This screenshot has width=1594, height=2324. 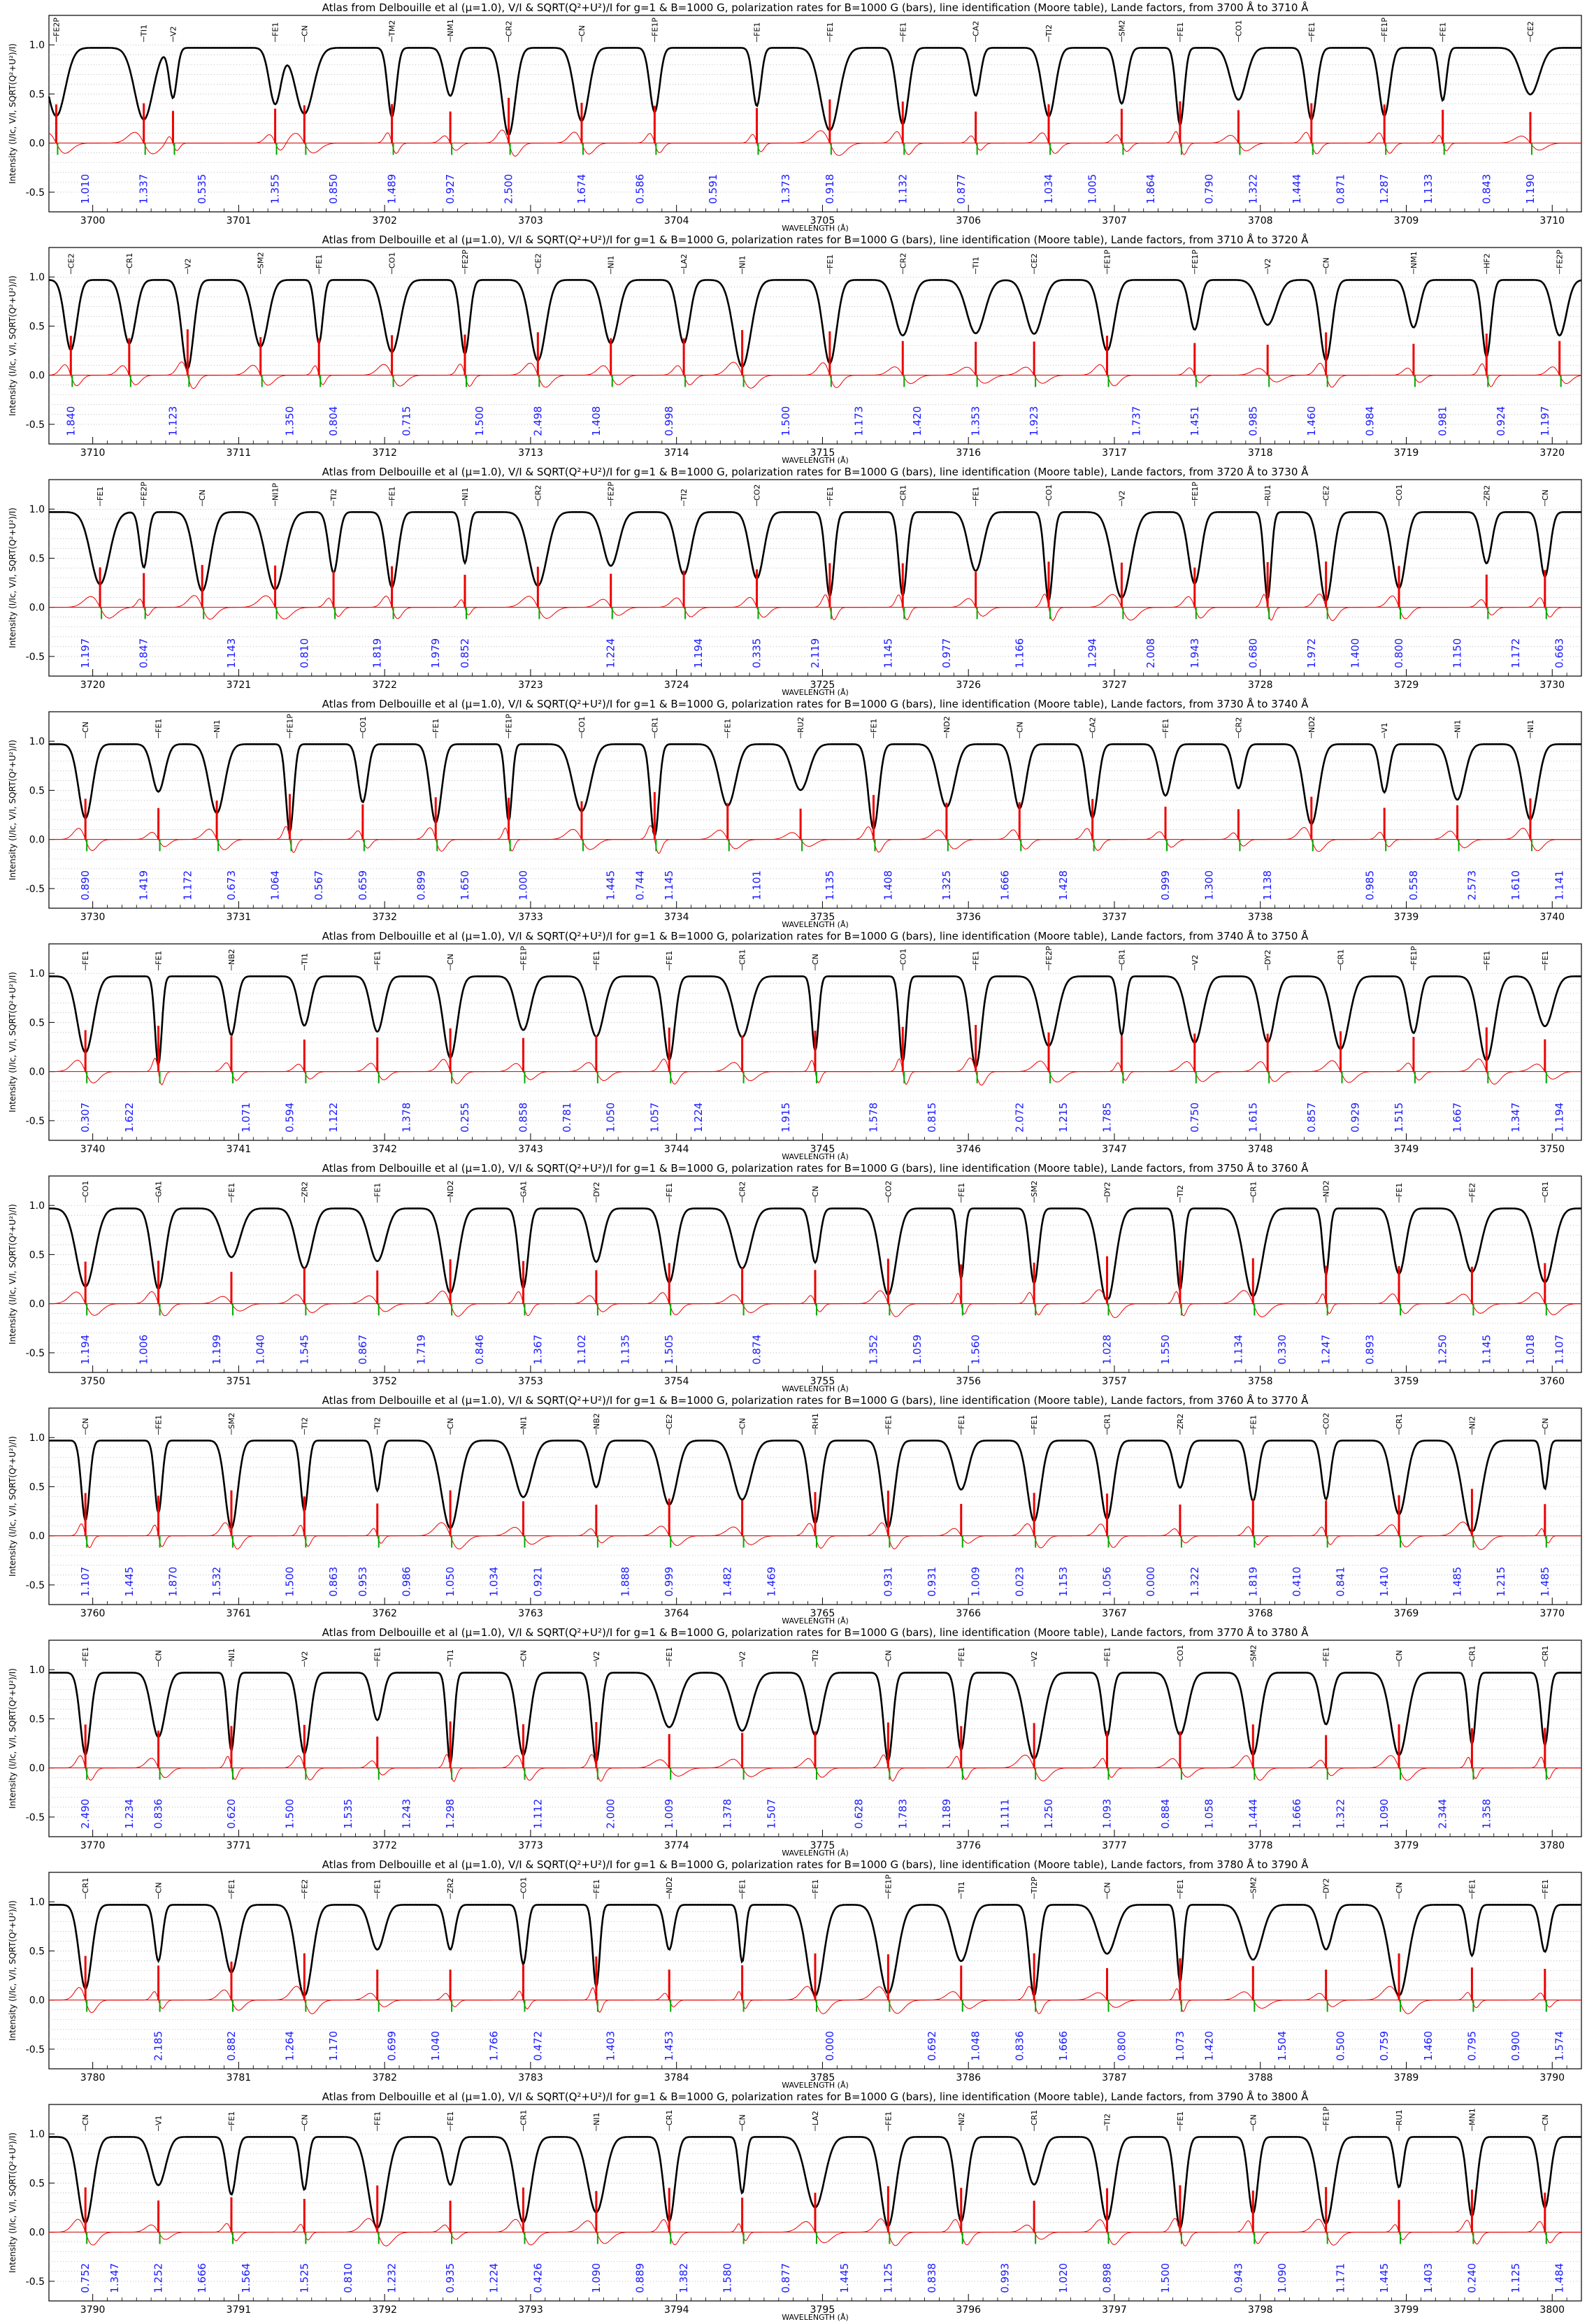 I want to click on x-tick-label: 3796, so click(x=968, y=2310).